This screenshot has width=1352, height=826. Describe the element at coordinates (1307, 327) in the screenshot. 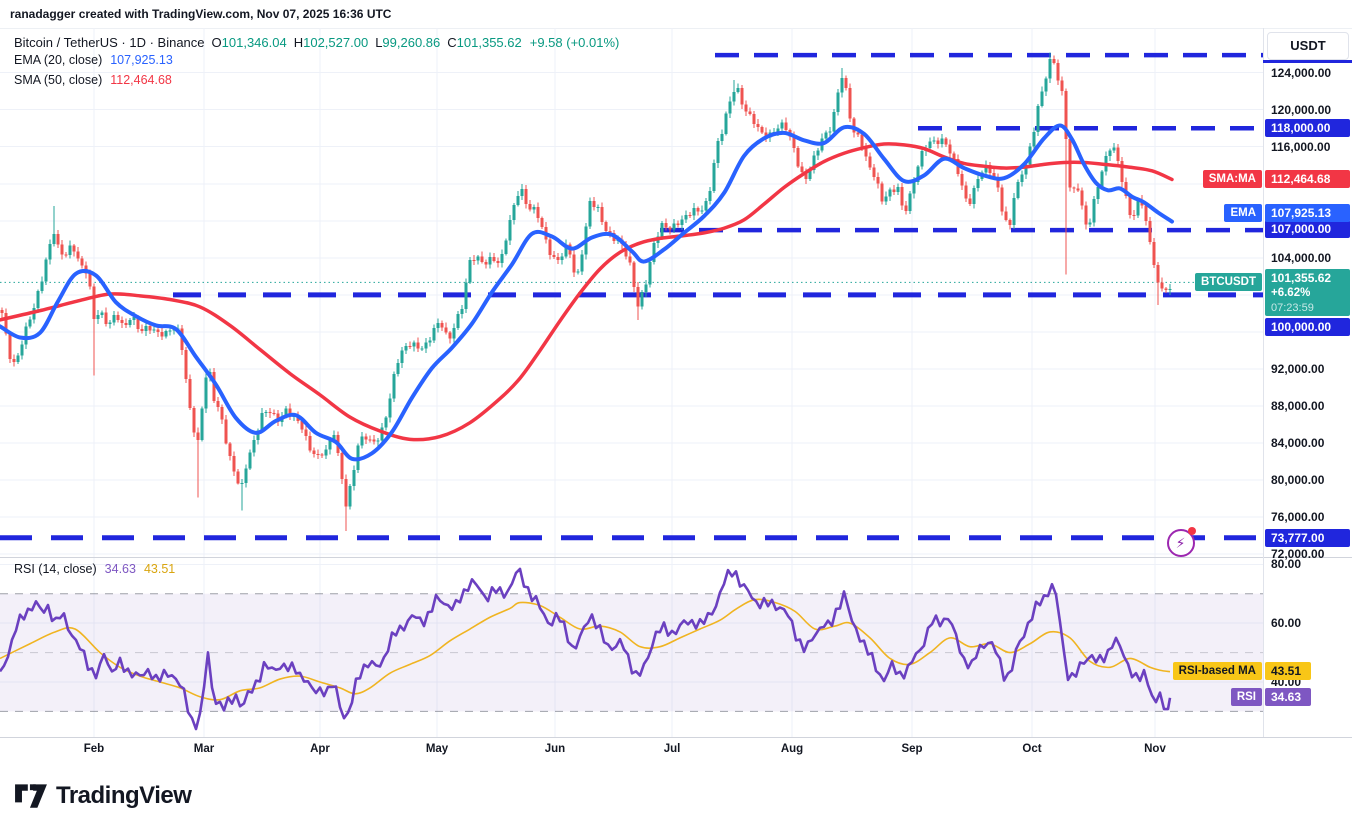

I see `level-price-badge: 100,000.00` at that location.